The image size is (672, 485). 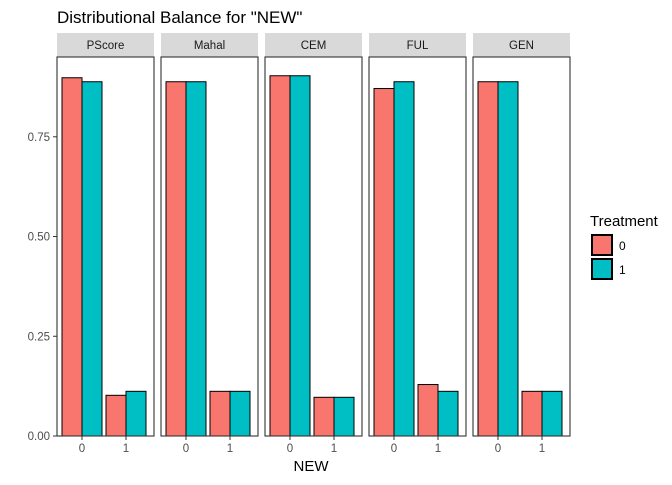 What do you see at coordinates (39, 238) in the screenshot?
I see `y-tick-label: 0.50` at bounding box center [39, 238].